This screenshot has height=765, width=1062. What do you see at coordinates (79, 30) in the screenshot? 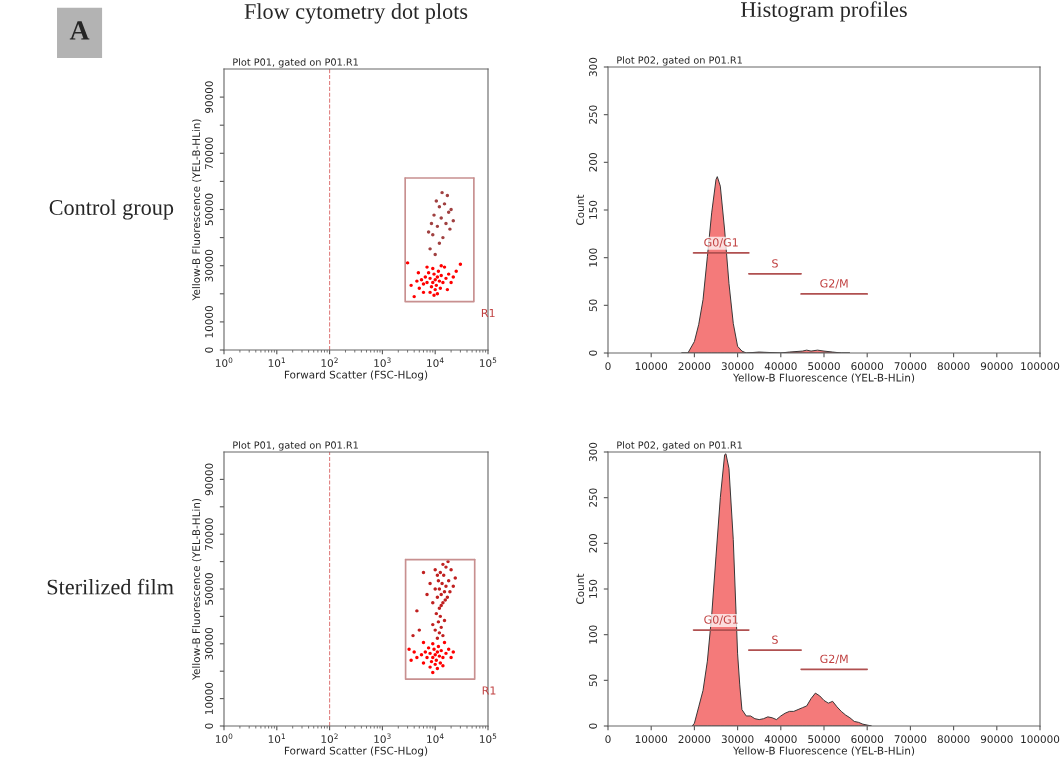
I see `text: A` at bounding box center [79, 30].